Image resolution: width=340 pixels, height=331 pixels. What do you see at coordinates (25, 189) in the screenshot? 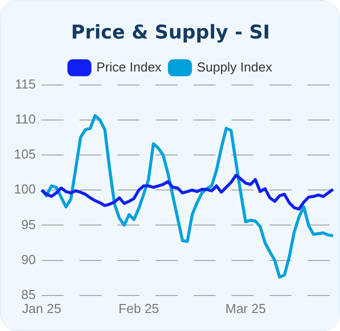
I see `y-tick-label: 100` at bounding box center [25, 189].